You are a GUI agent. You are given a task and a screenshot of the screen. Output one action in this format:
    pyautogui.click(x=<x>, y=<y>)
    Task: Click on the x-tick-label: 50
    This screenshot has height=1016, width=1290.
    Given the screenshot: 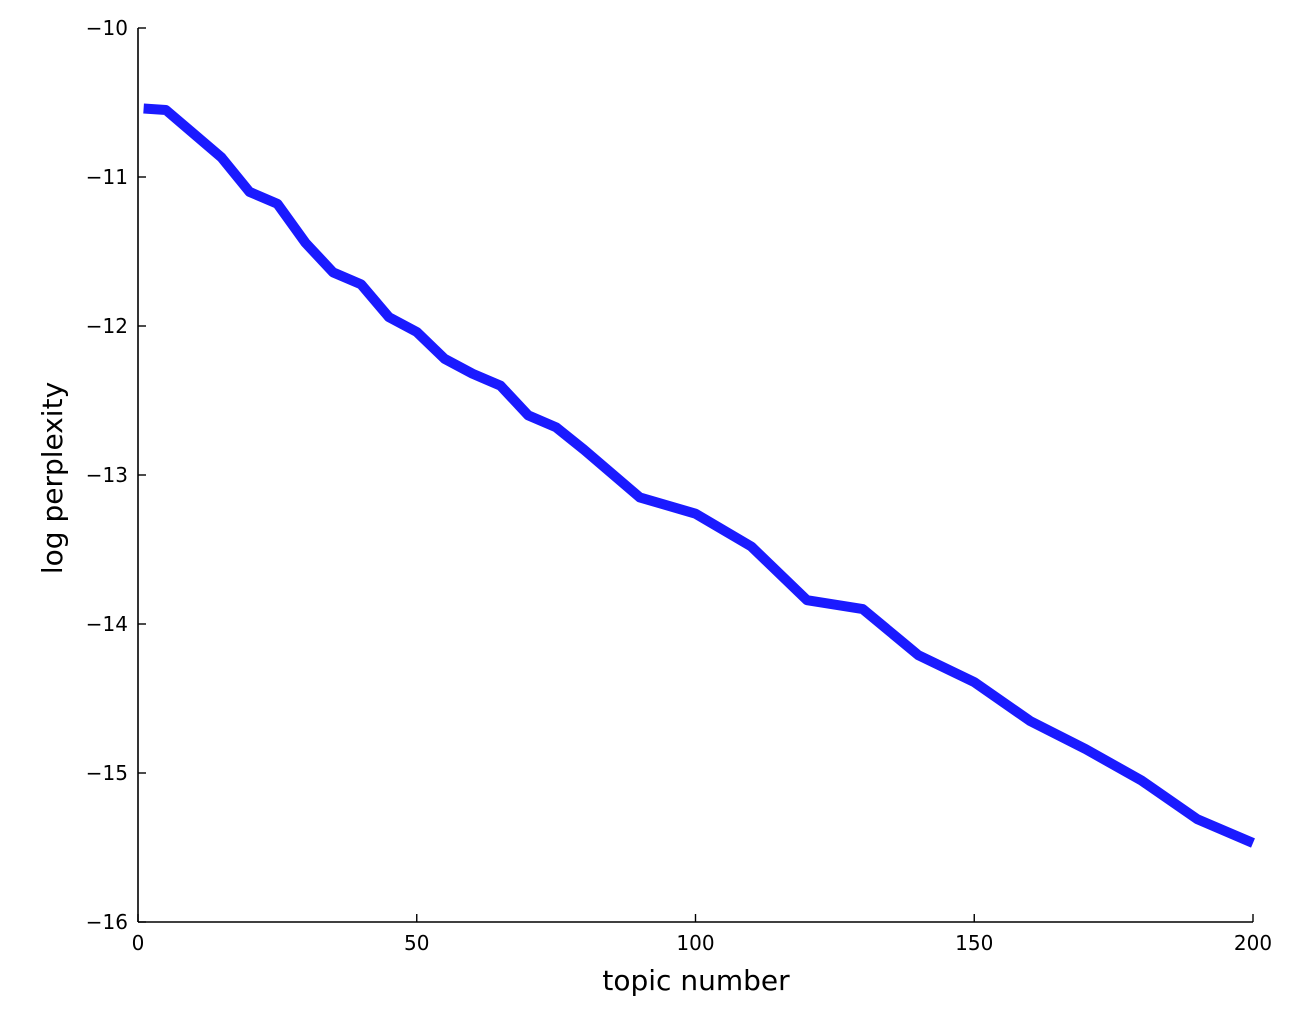 What is the action you would take?
    pyautogui.click(x=416, y=943)
    